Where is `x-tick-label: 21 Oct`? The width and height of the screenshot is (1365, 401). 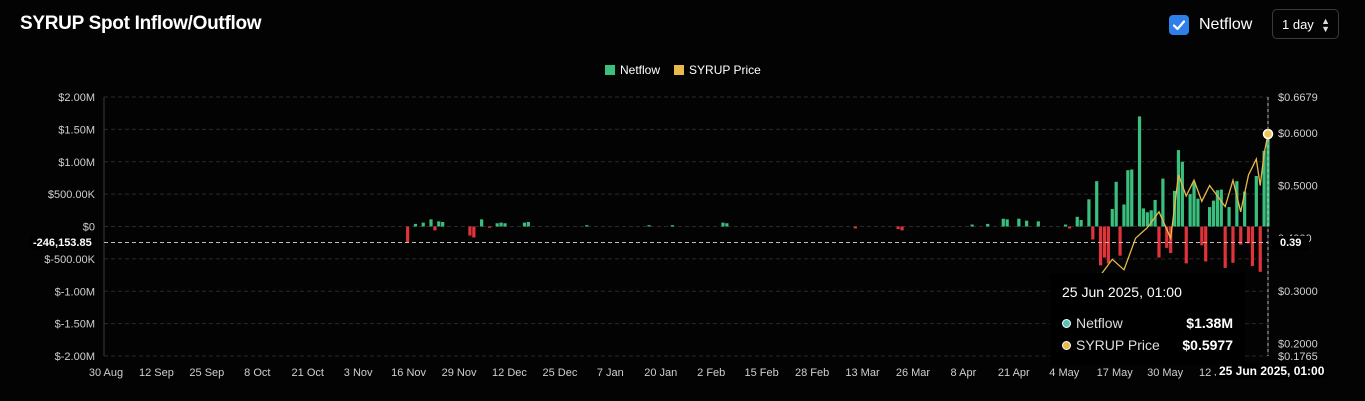
x-tick-label: 21 Oct is located at coordinates (308, 373).